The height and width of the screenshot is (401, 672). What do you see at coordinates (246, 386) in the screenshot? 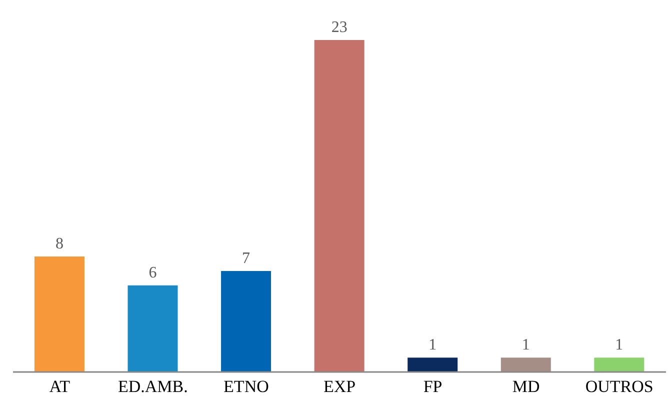
I see `x-tick-label: ETNO` at bounding box center [246, 386].